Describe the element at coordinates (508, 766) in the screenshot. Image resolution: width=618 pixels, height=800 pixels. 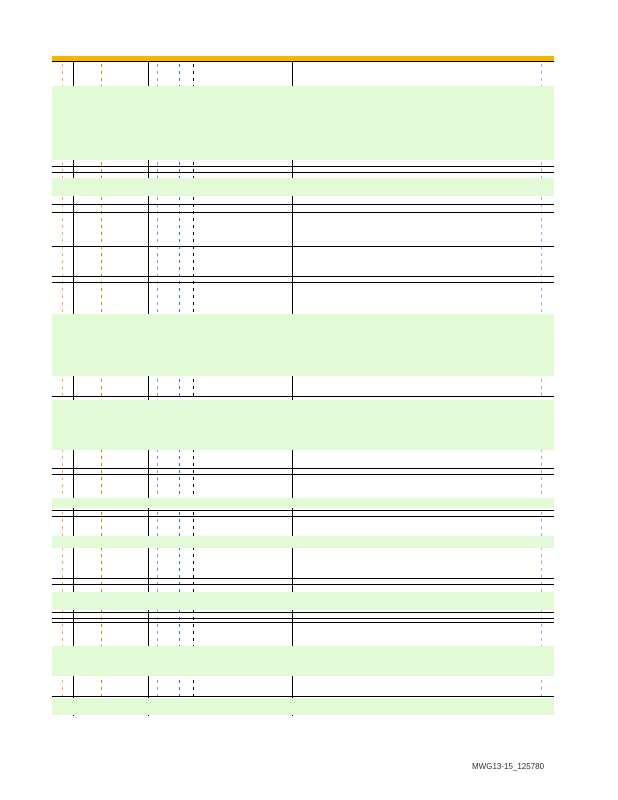
I see `document-id: MWG13-15_125780` at that location.